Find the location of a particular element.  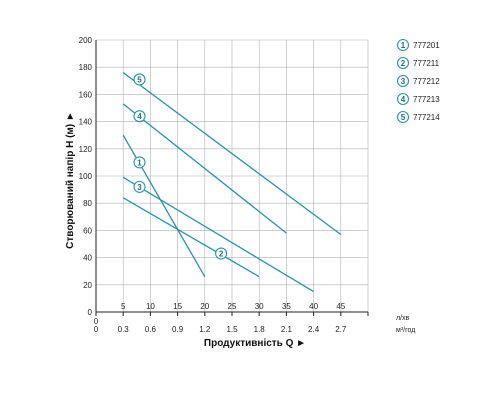

legend-entry-label: 777212 is located at coordinates (426, 81).